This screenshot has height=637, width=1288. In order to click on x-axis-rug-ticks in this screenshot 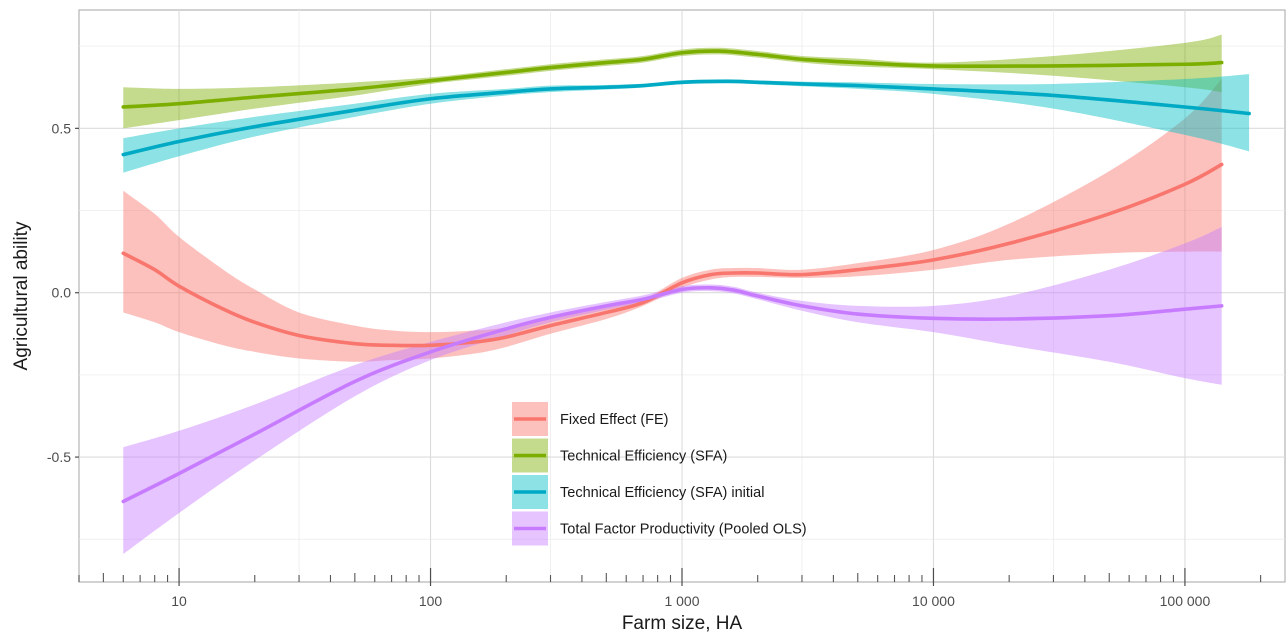, I will do `click(670, 577)`.